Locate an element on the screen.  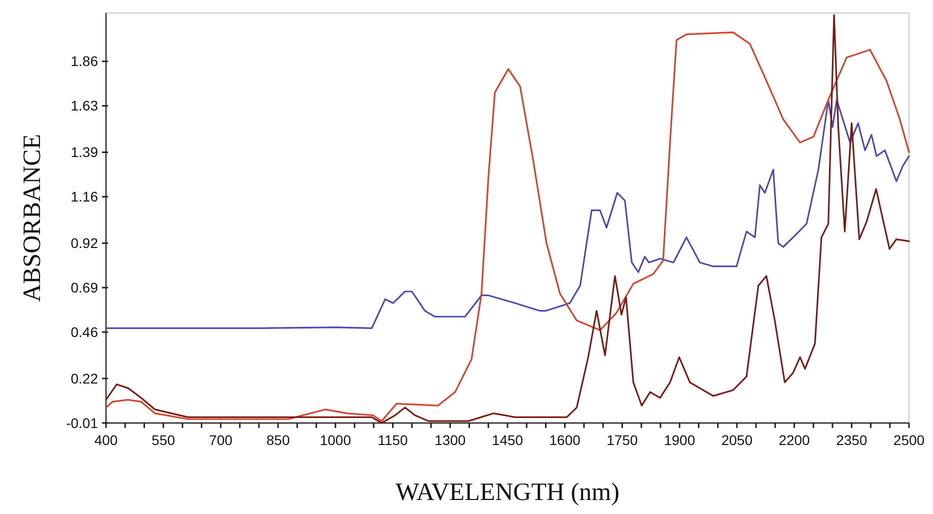
x-tick-label: 1900 is located at coordinates (680, 440).